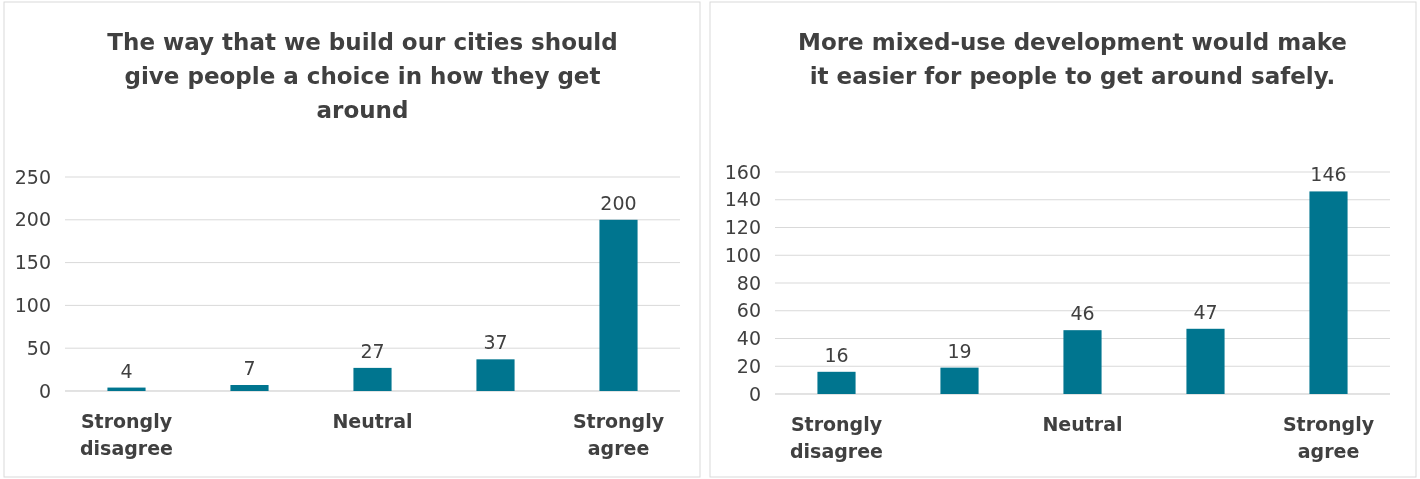 The height and width of the screenshot is (479, 1420). I want to click on y-tick-label: 20, so click(748, 365).